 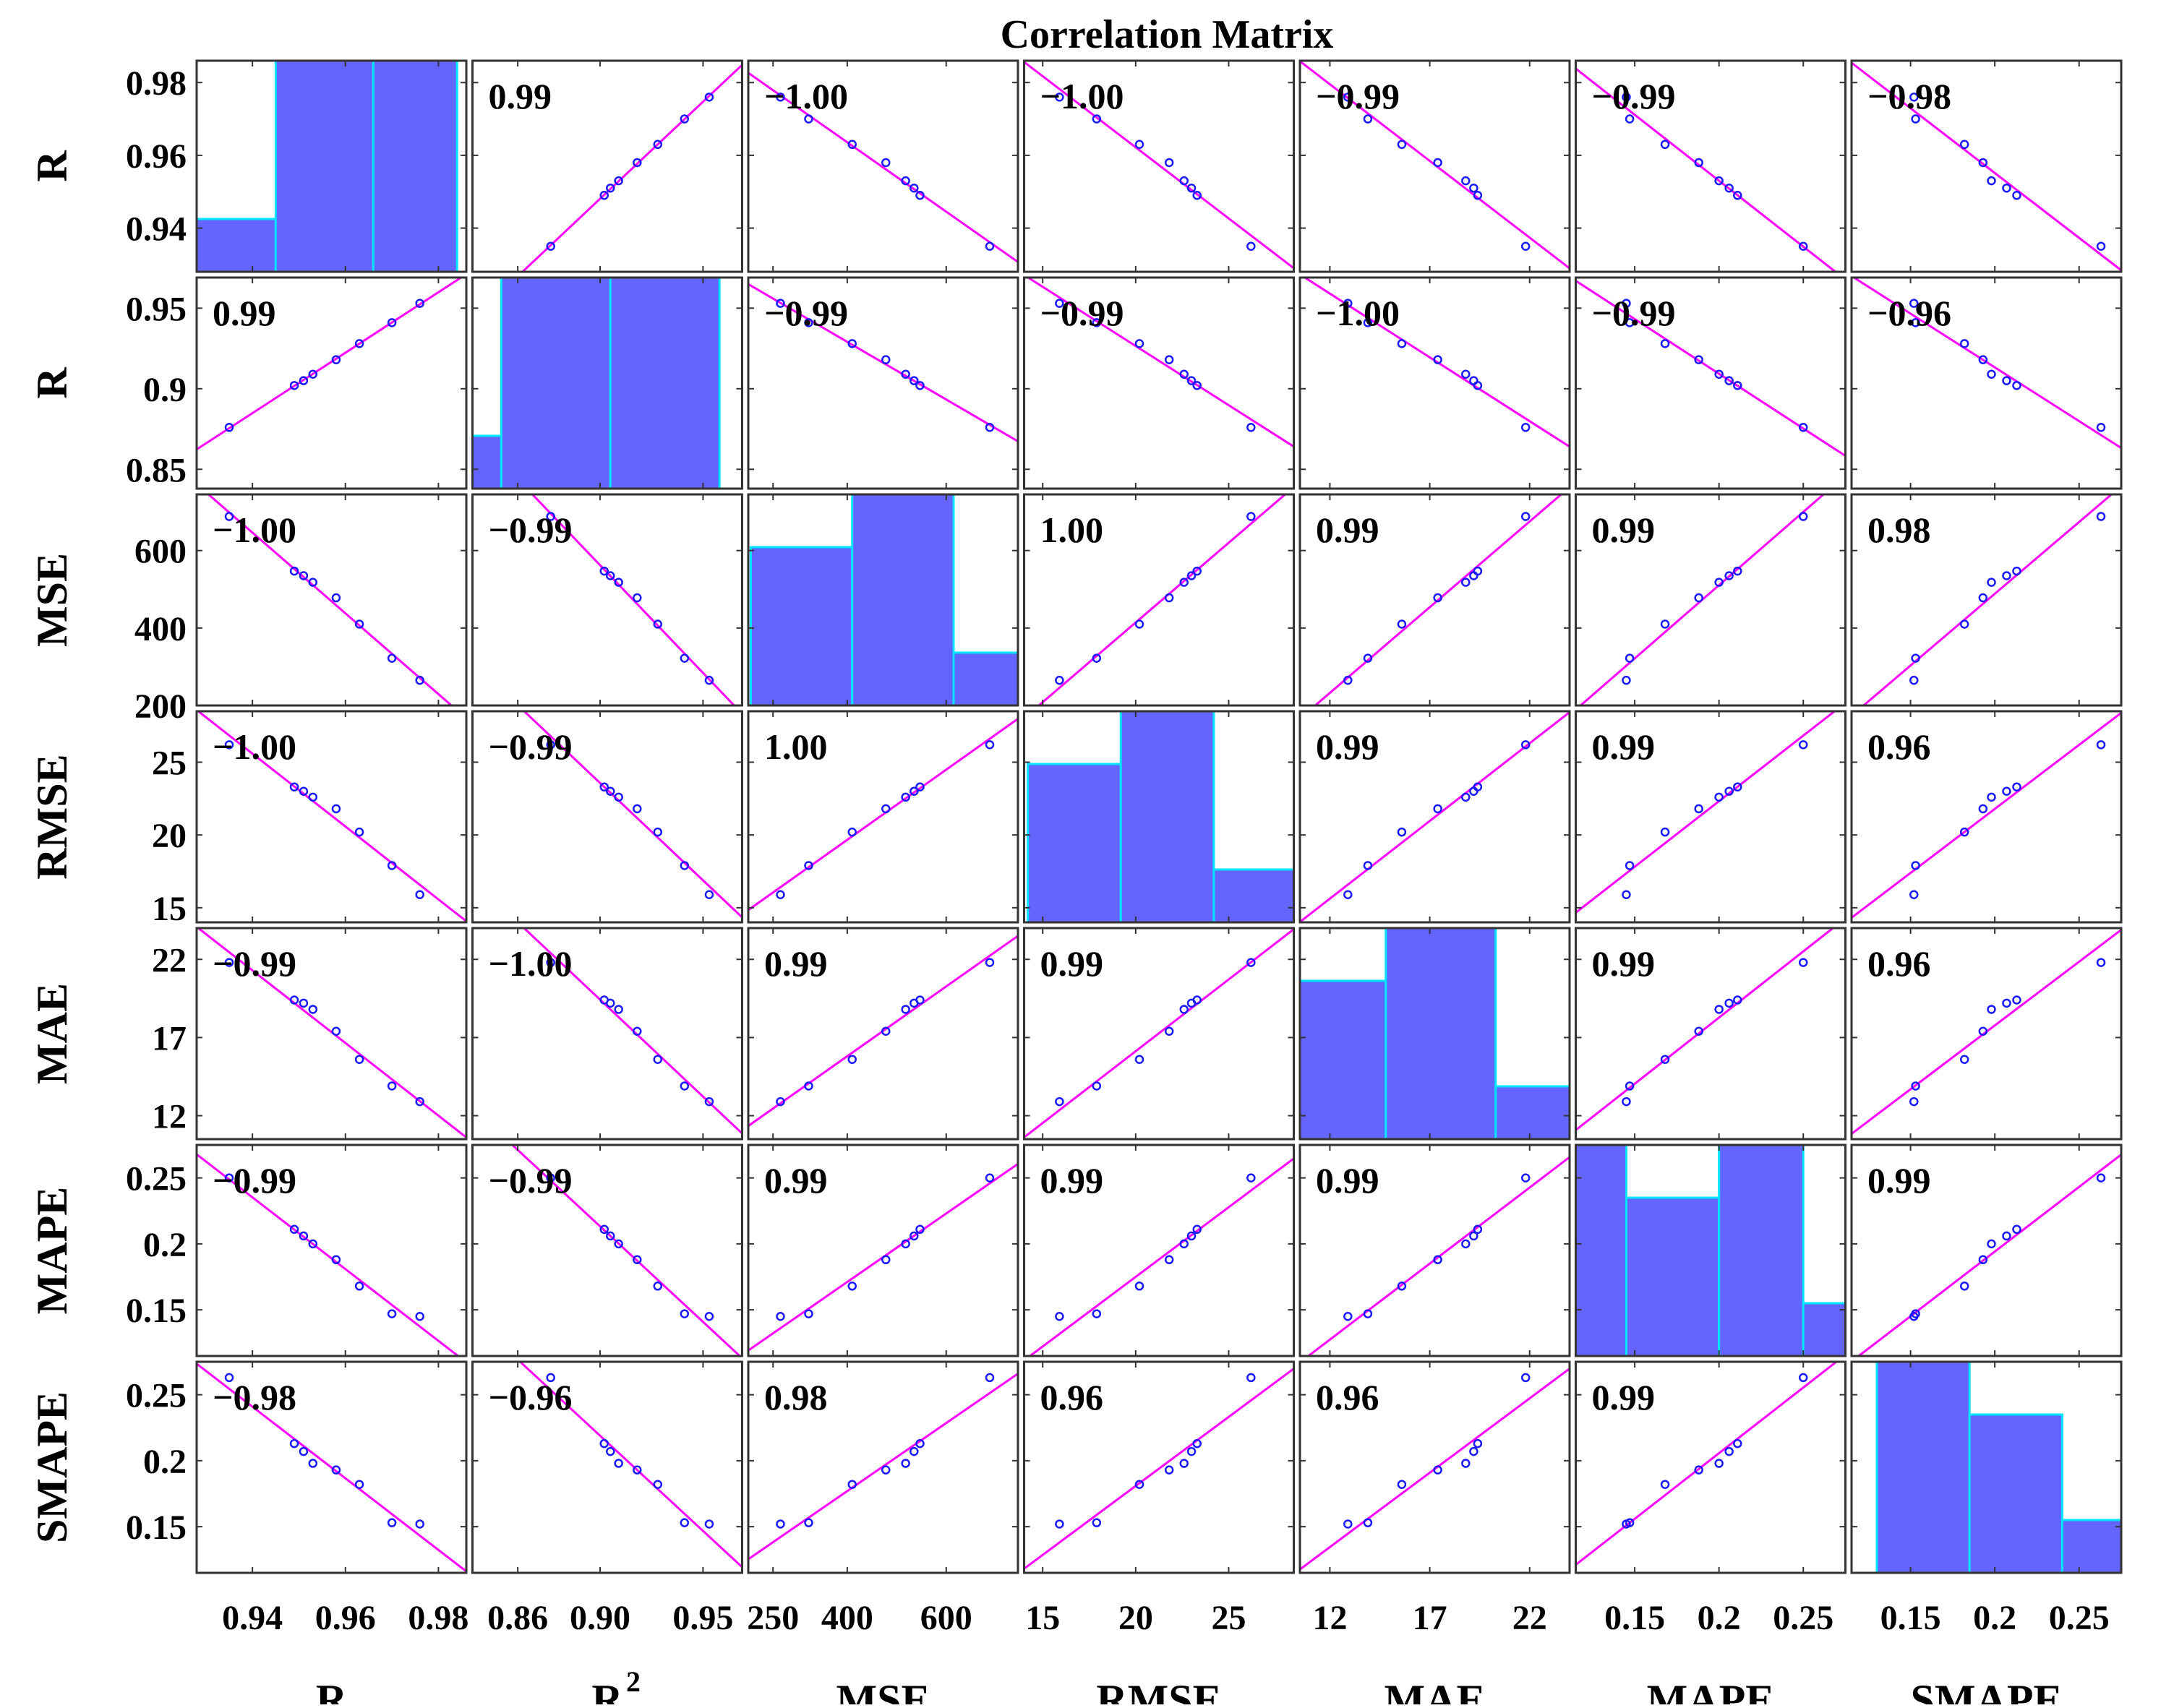 I want to click on x-axis-label: MSE, so click(x=883, y=1690).